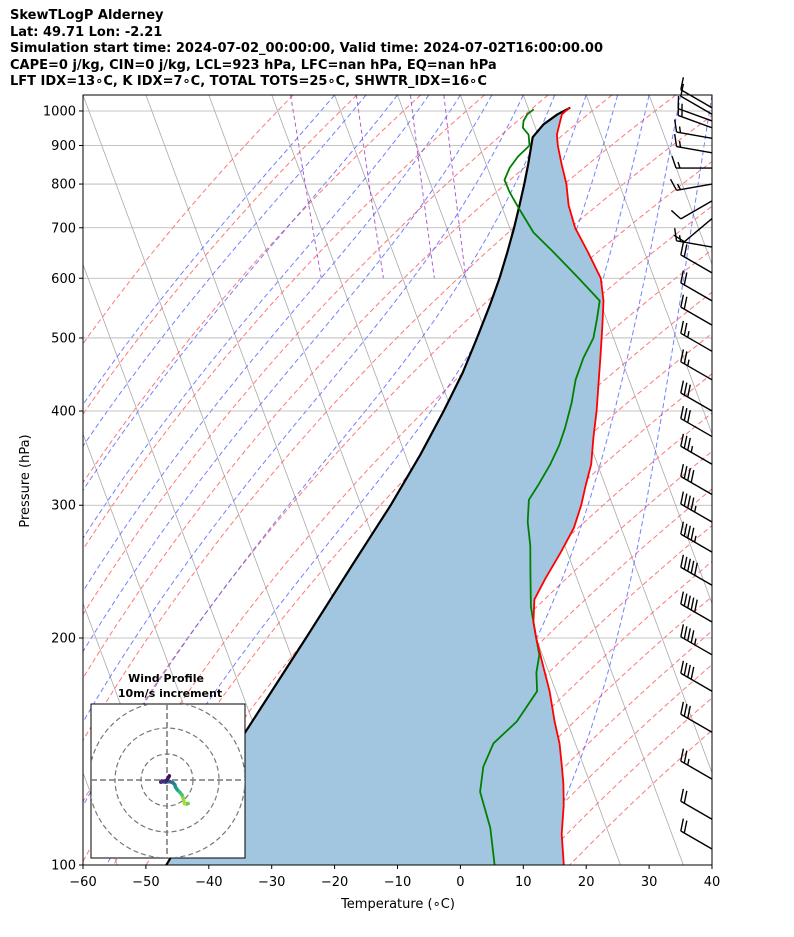 This screenshot has width=794, height=937. What do you see at coordinates (568, 486) in the screenshot?
I see `temperature-line` at bounding box center [568, 486].